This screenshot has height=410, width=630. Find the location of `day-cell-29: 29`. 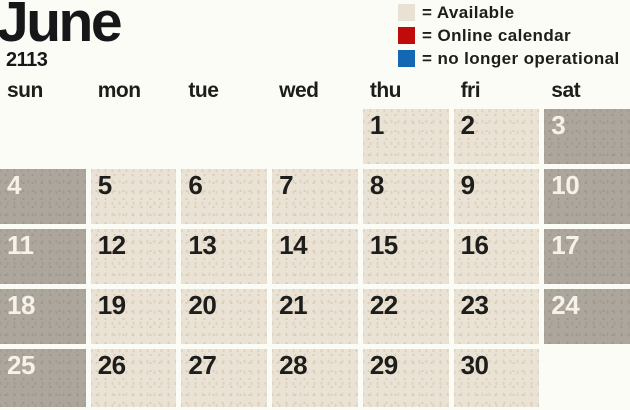

day-cell-29: 29 is located at coordinates (406, 378).